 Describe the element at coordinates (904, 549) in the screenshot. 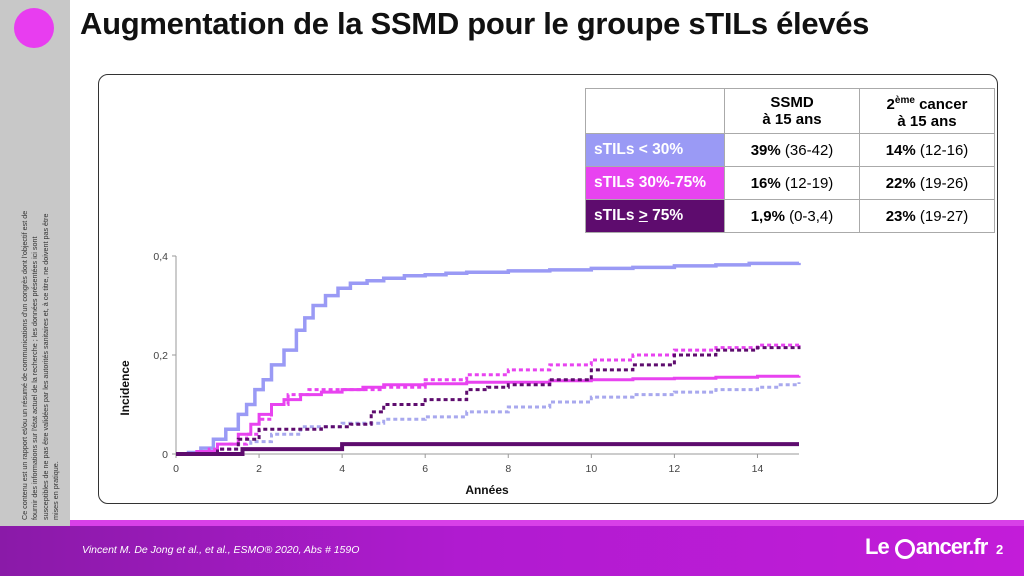

I see `logo-c-icon` at that location.